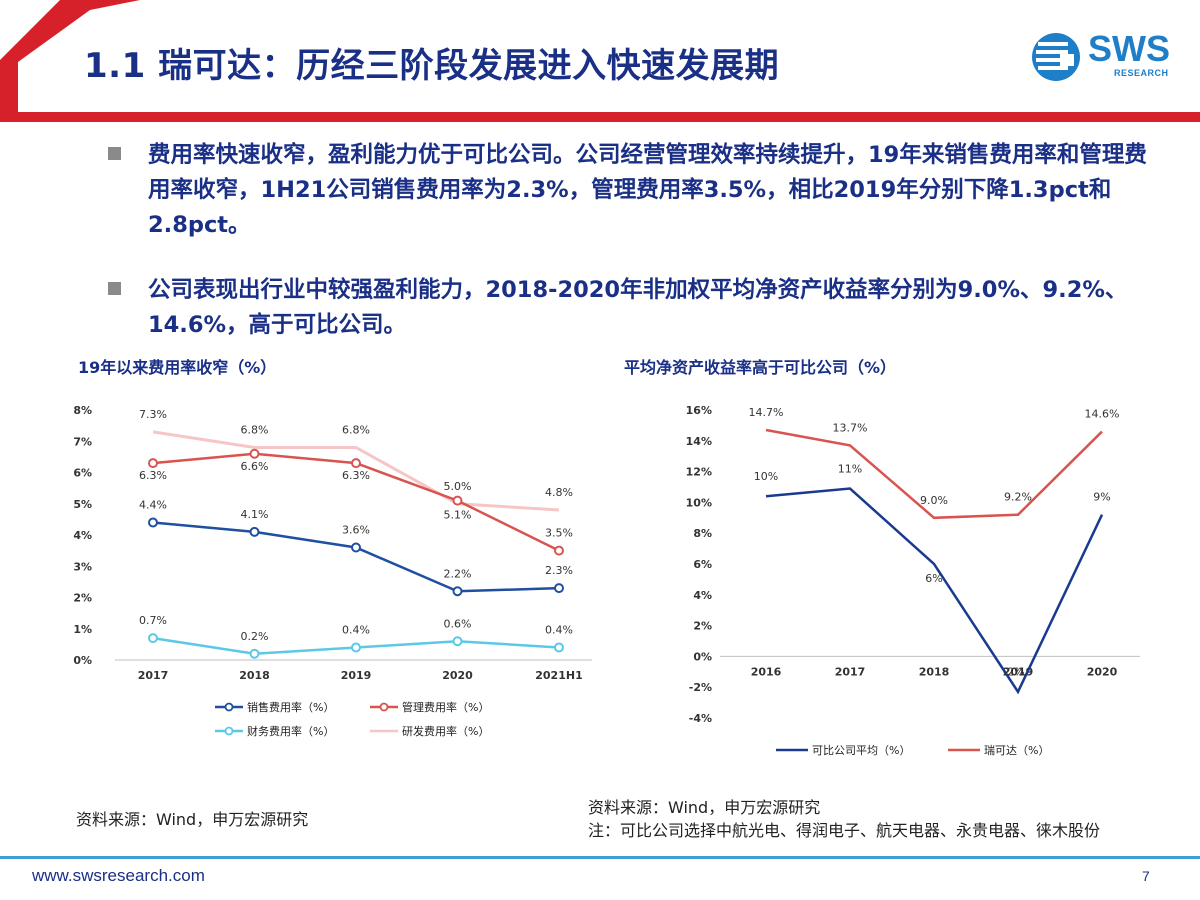 Image resolution: width=1200 pixels, height=900 pixels. I want to click on y-tick-label: 1%, so click(82, 629).